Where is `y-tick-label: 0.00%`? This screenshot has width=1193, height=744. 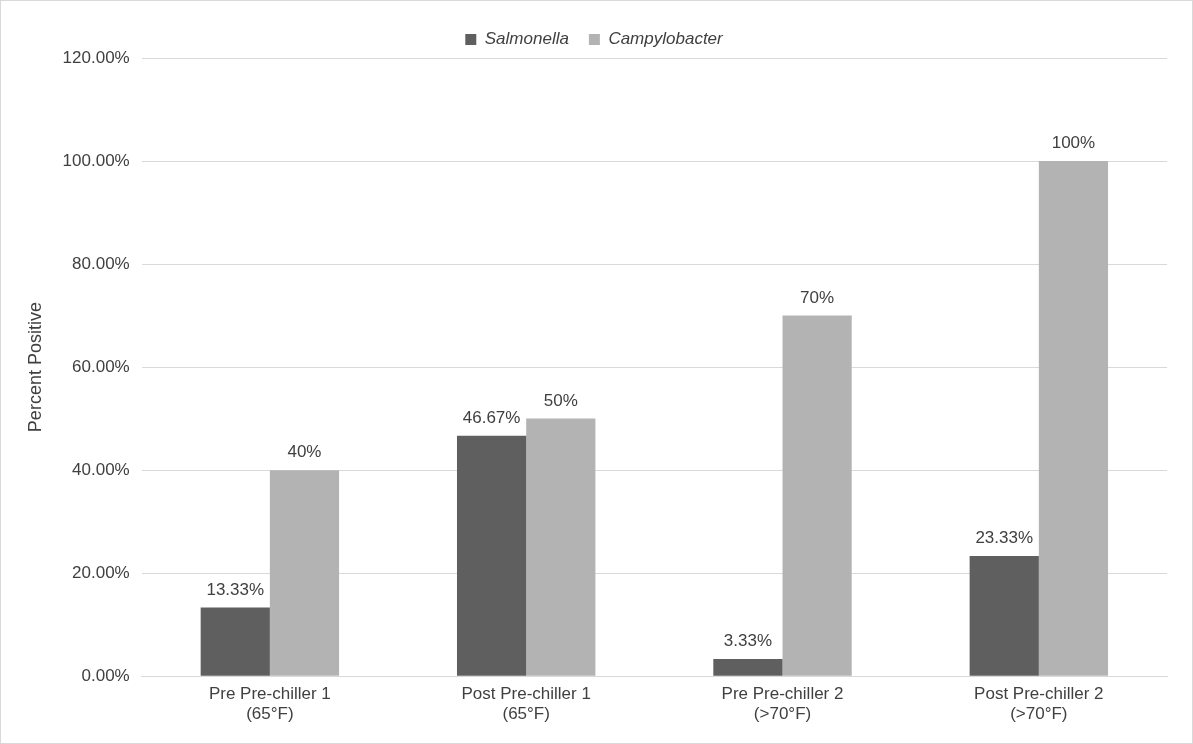
y-tick-label: 0.00% is located at coordinates (105, 675).